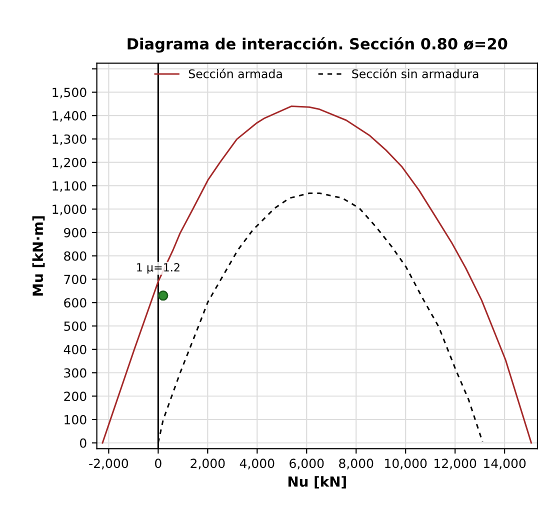 The image size is (544, 514). What do you see at coordinates (235, 73) in the screenshot?
I see `legend-label: Sección armada` at bounding box center [235, 73].